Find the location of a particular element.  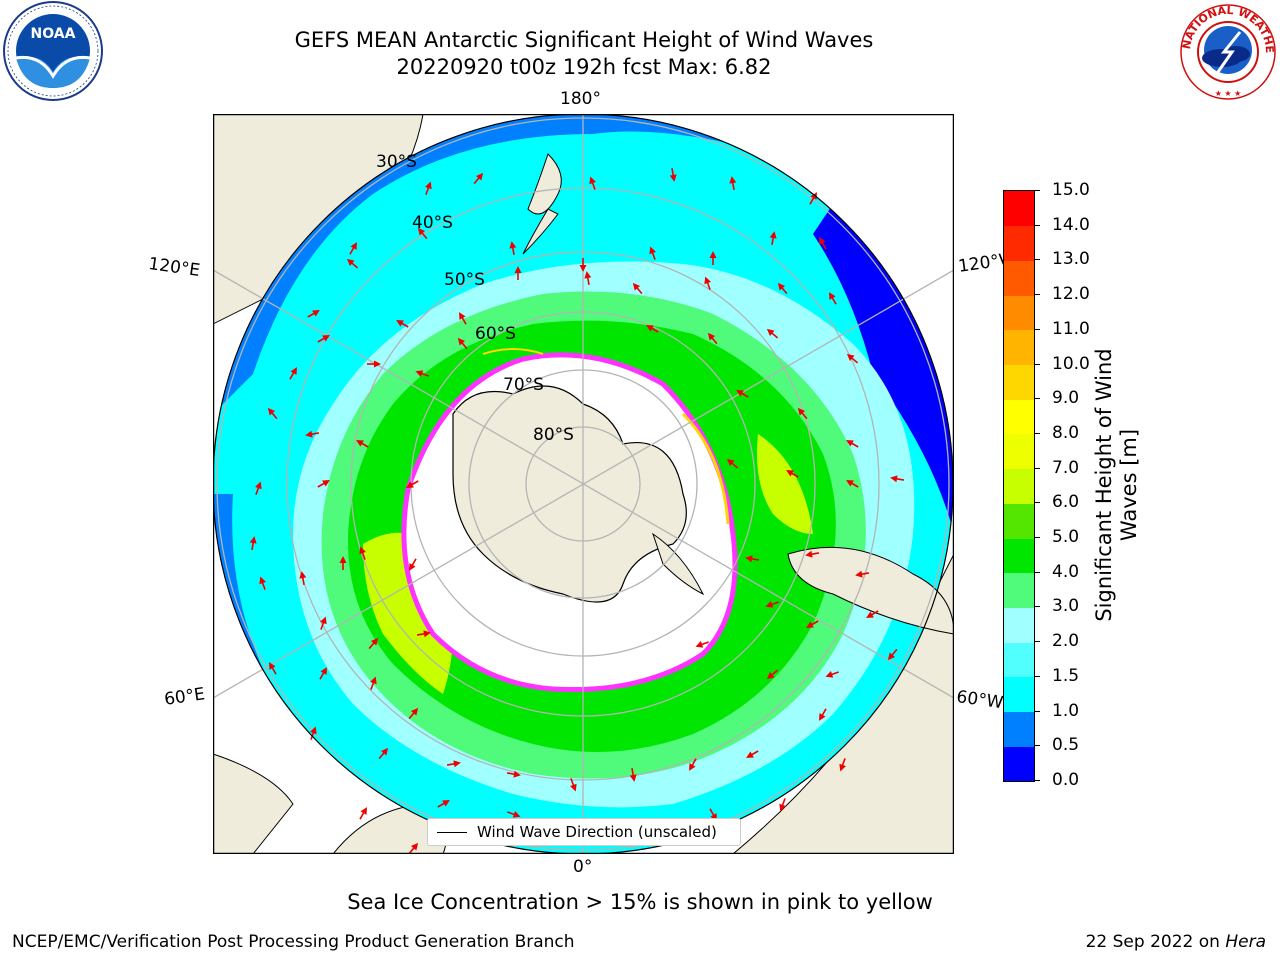

colorbar-tick-label: 13.0 is located at coordinates (1071, 259).